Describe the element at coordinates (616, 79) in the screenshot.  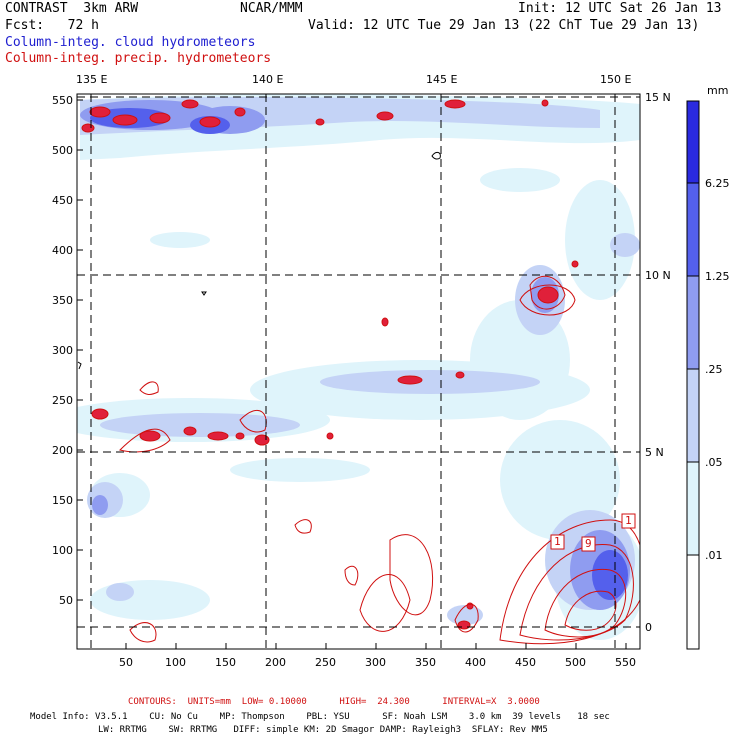
I see `lon-label: 150 E` at that location.